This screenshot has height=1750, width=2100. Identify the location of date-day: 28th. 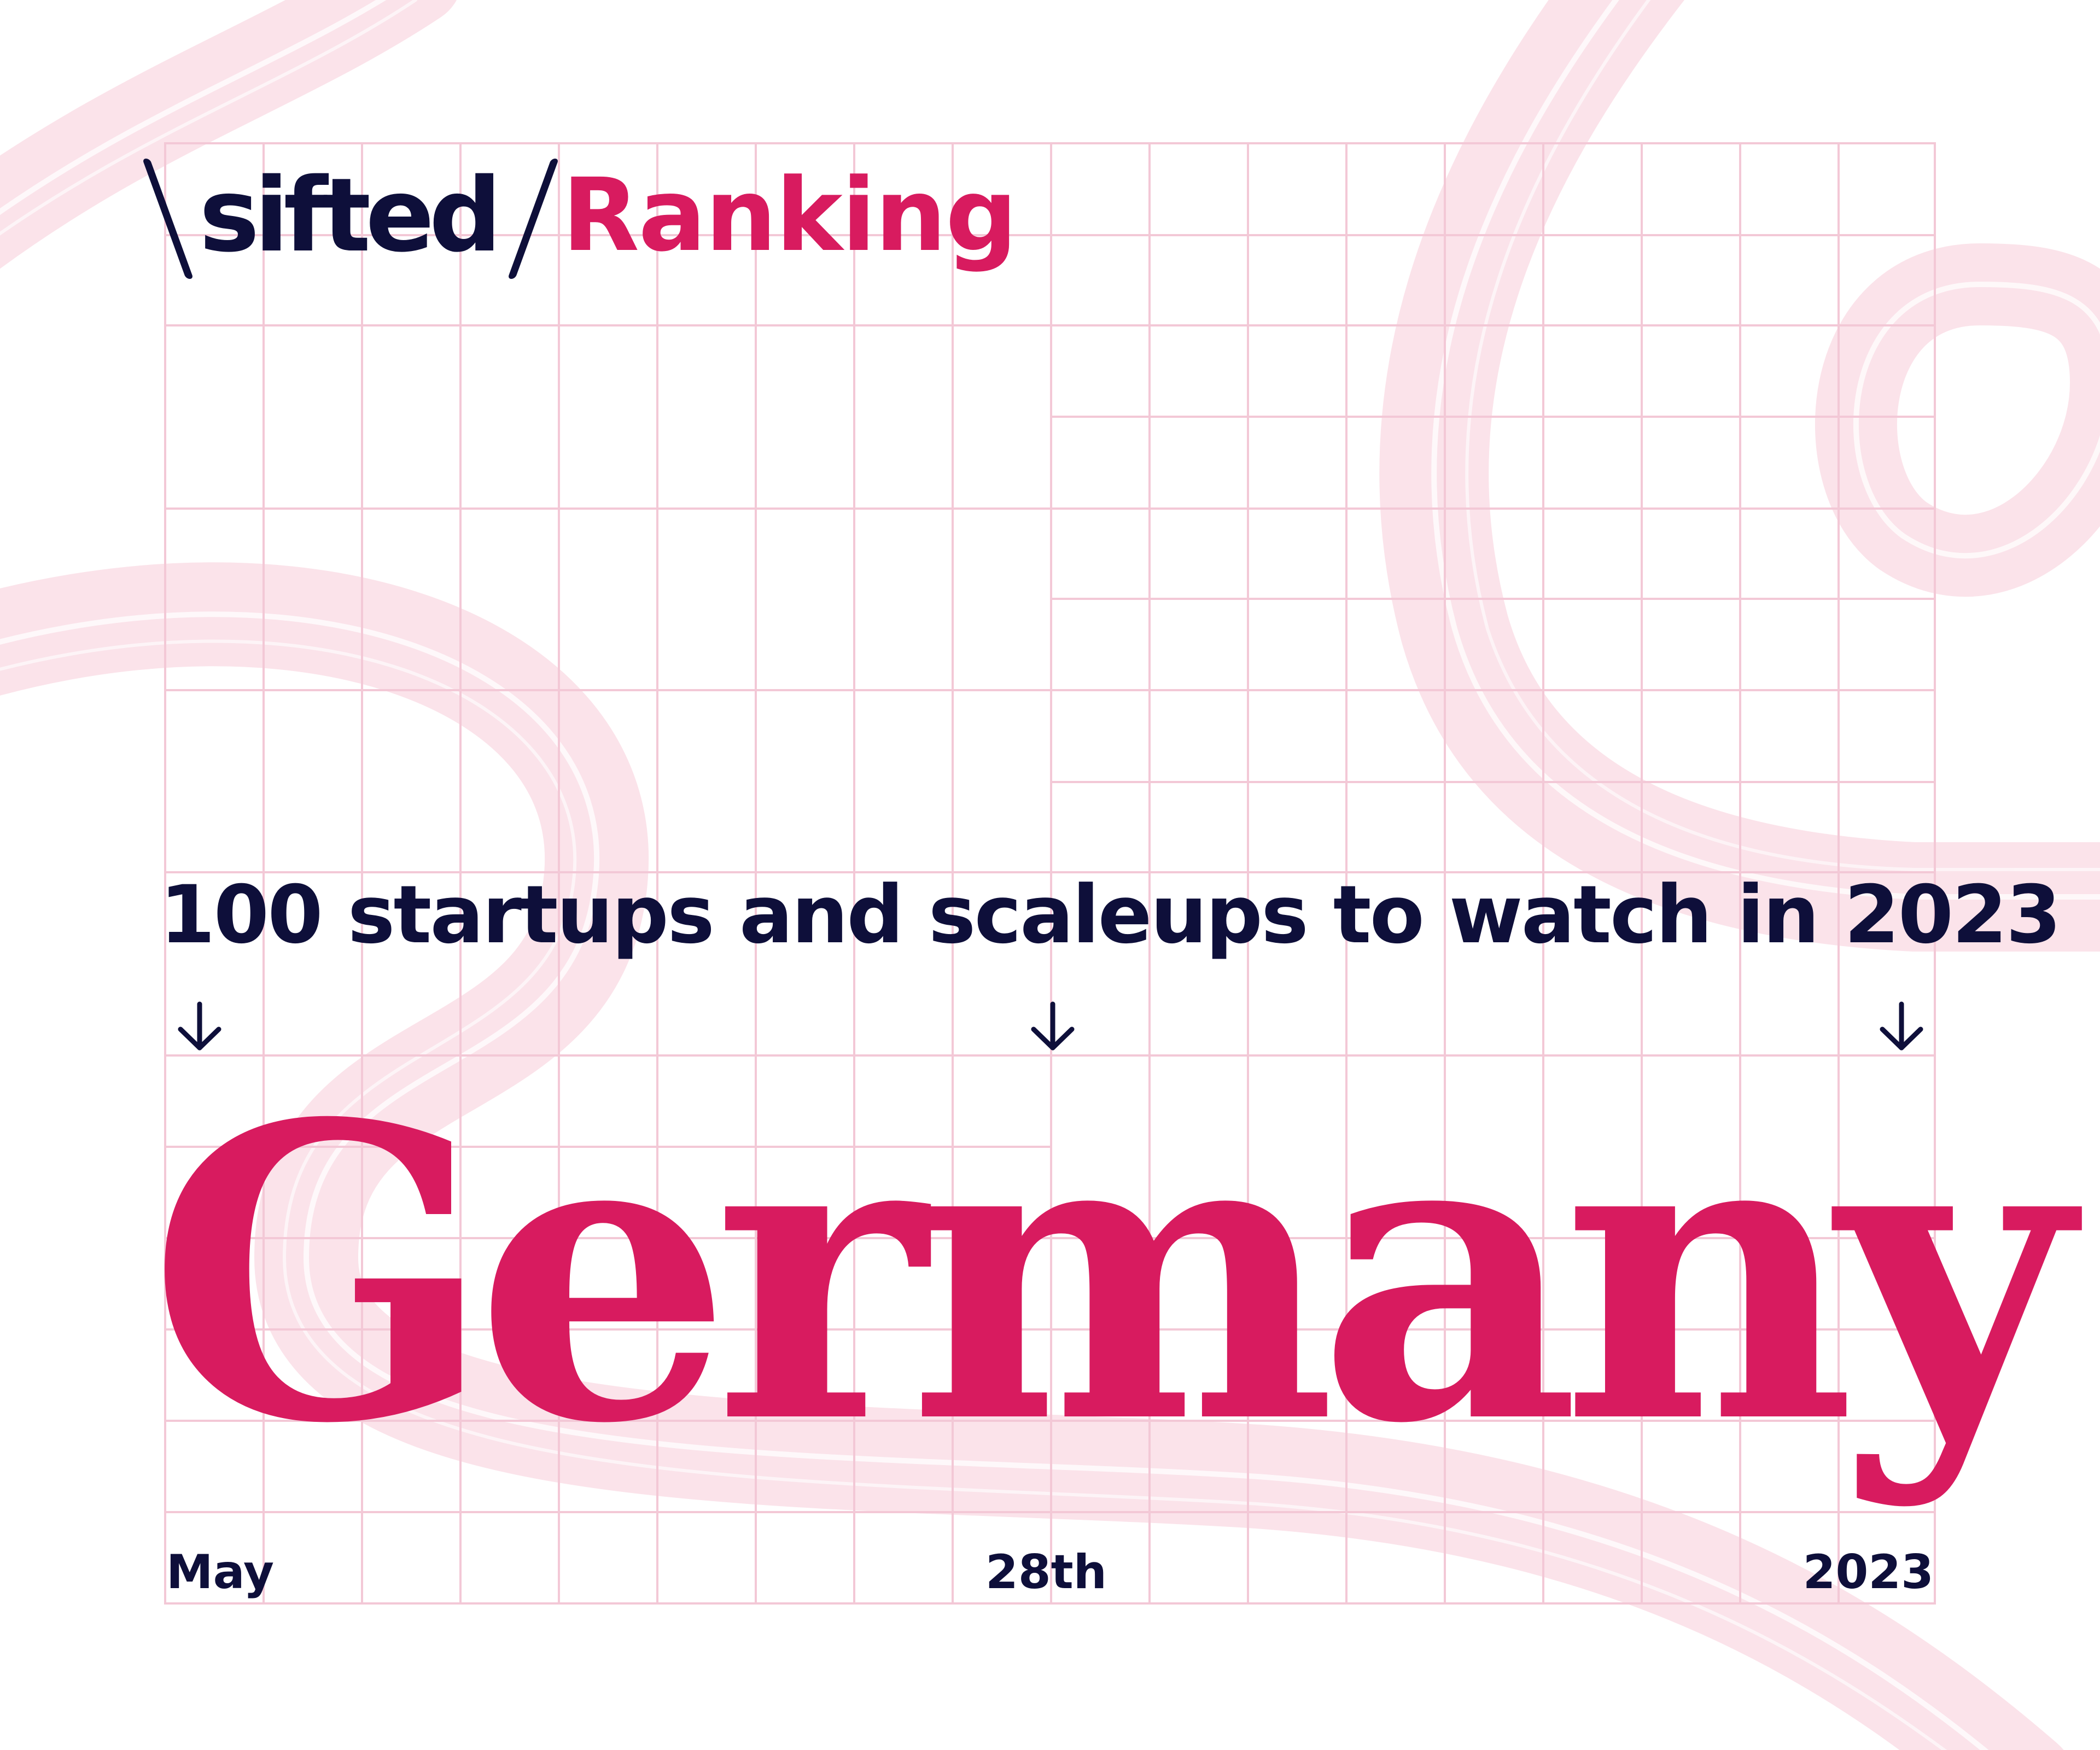
(1046, 1572).